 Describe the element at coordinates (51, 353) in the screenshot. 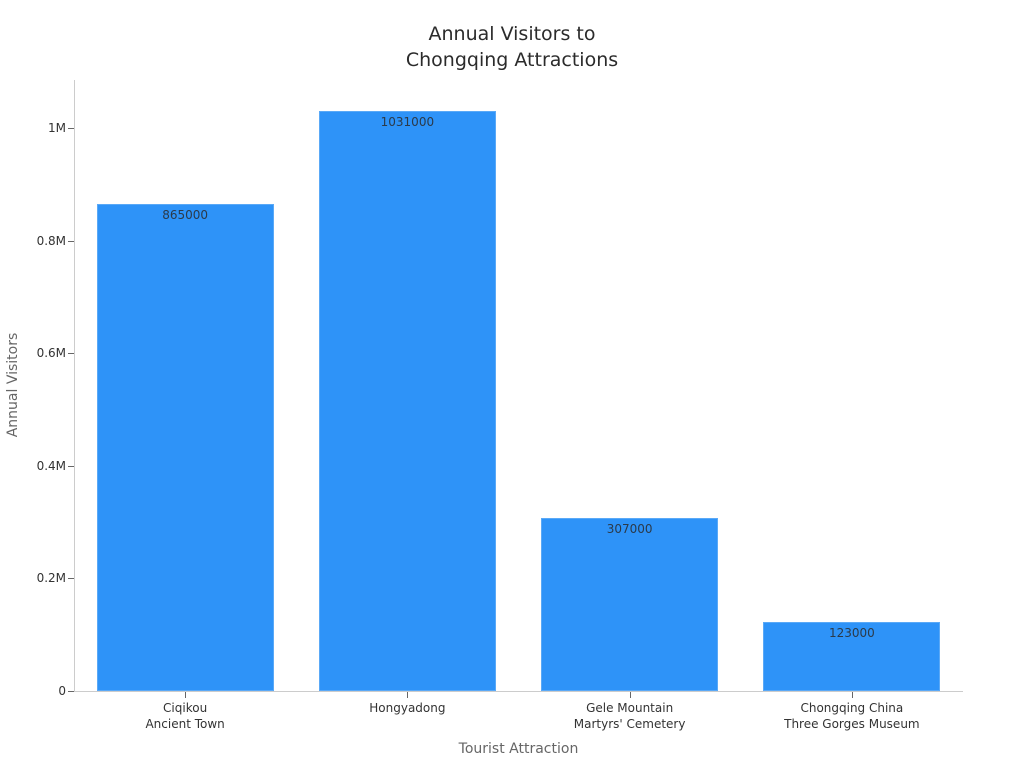

I see `y-tick-label: 0.6M` at that location.